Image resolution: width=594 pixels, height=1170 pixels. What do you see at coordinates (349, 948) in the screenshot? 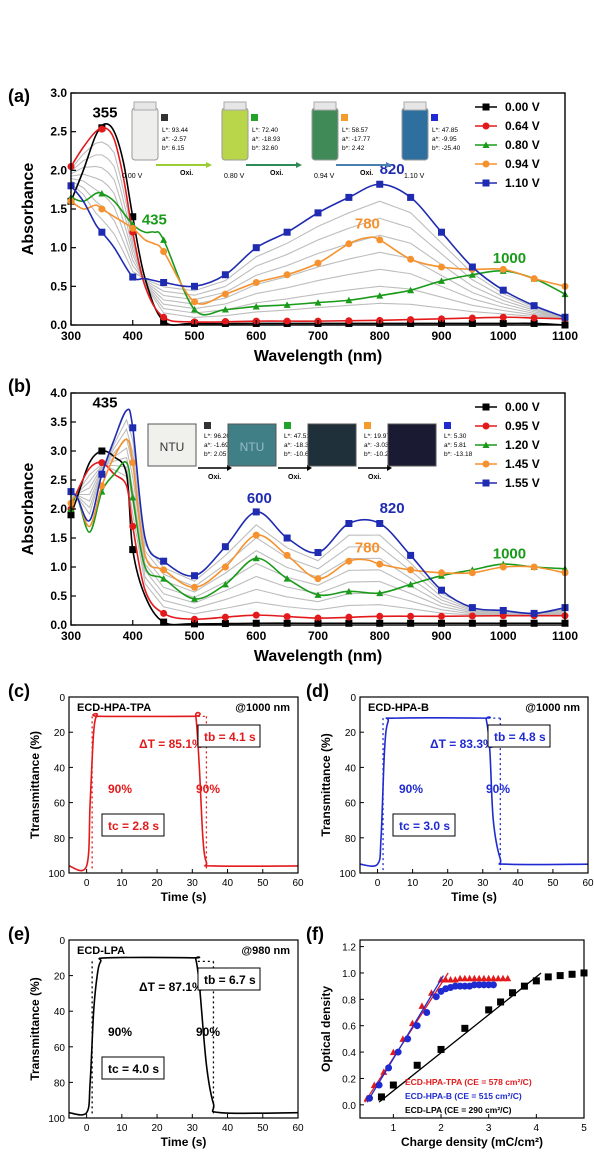
I see `y-tick-label: 1.2` at bounding box center [349, 948].